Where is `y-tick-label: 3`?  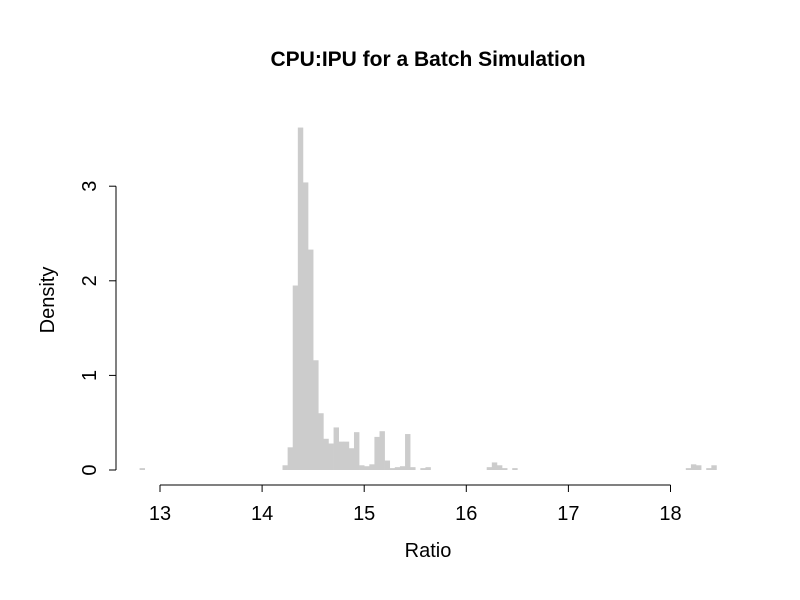
y-tick-label: 3 is located at coordinates (90, 186).